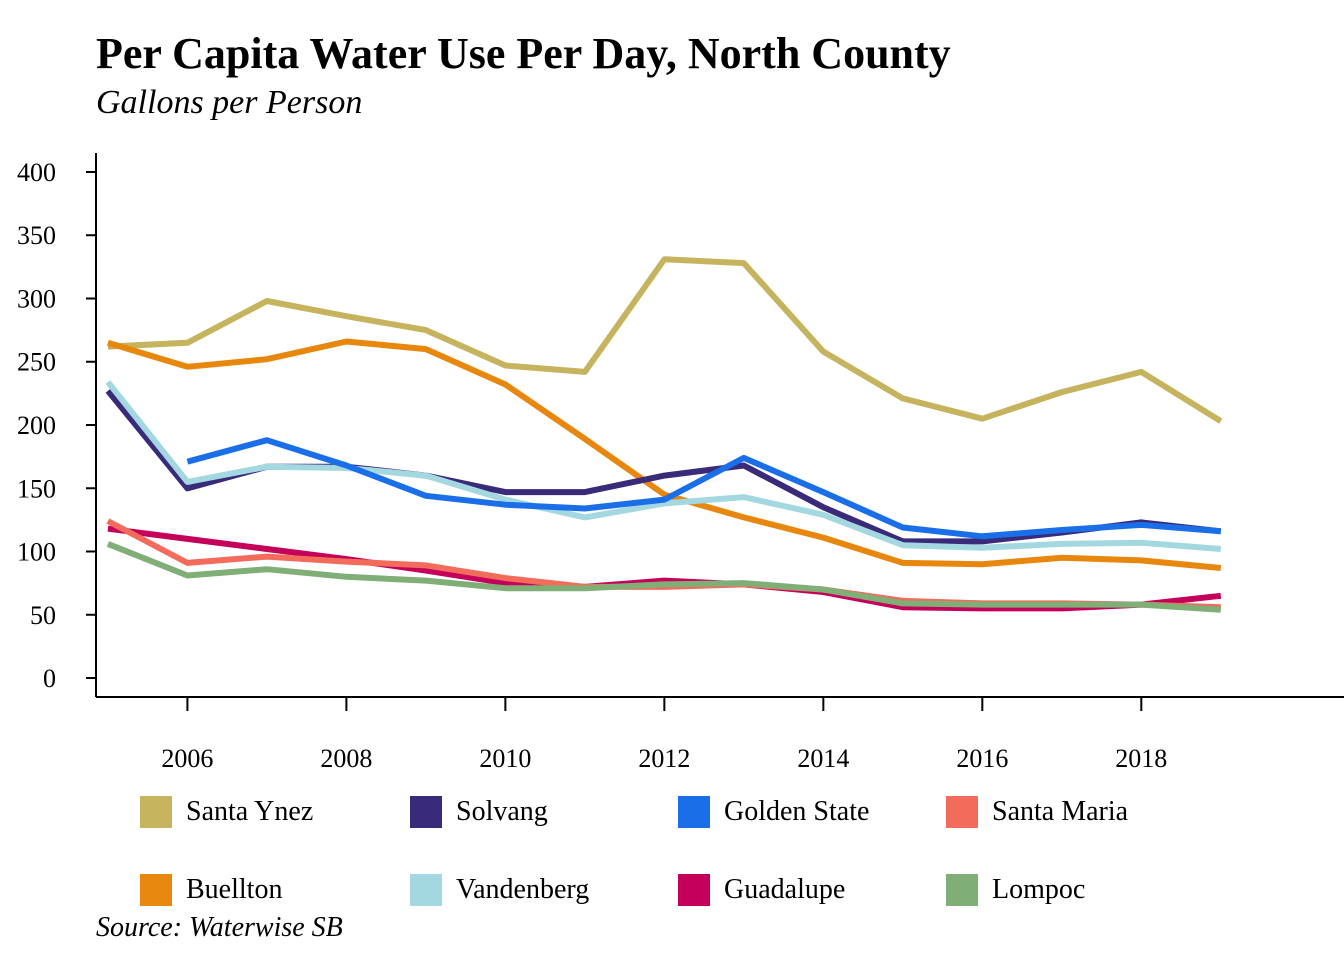 The width and height of the screenshot is (1344, 960). Describe the element at coordinates (346, 758) in the screenshot. I see `x-tick-label: 2008` at that location.